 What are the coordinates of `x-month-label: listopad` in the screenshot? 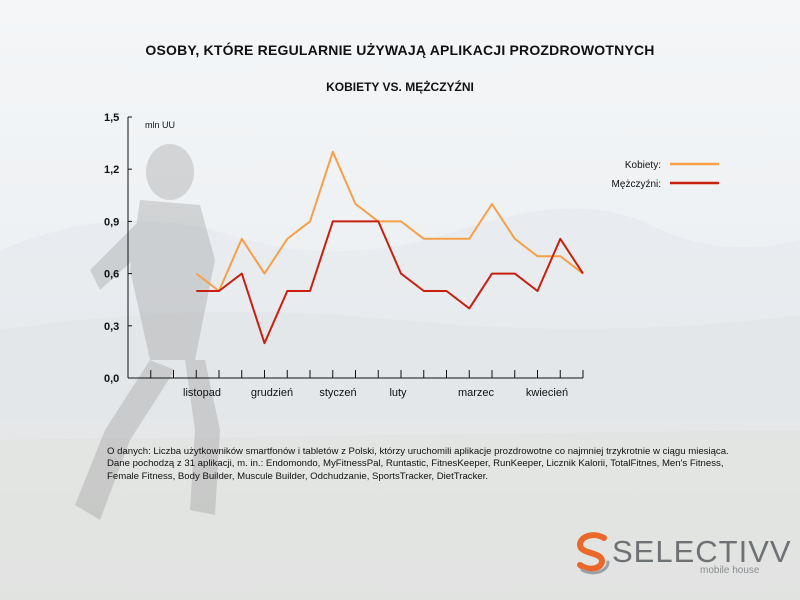 It's located at (202, 393).